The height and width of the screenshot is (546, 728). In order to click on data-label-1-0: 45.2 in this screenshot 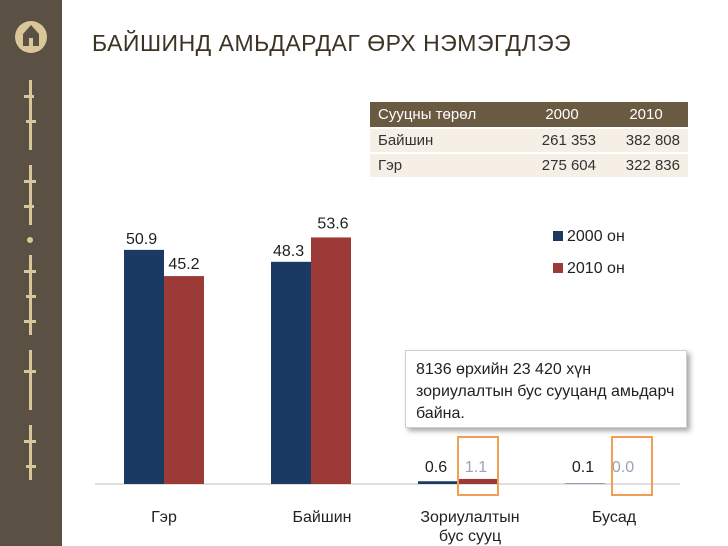, I will do `click(183, 264)`.